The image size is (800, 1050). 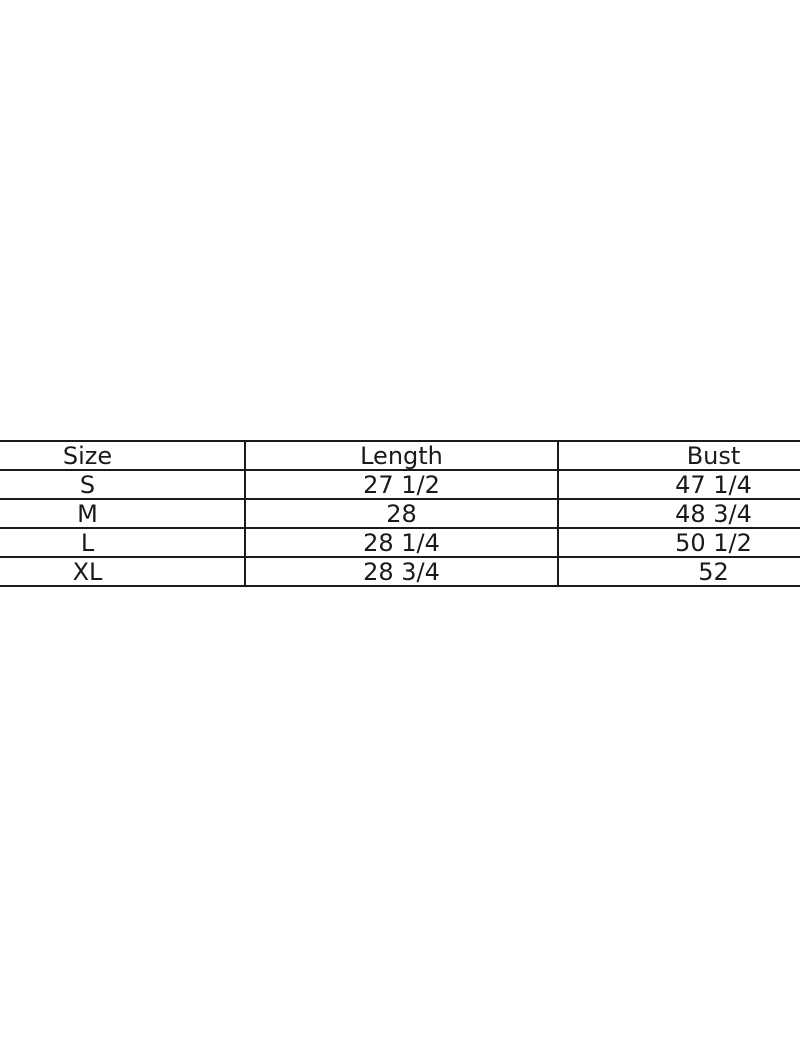 I want to click on table-cell: M, so click(x=123, y=513).